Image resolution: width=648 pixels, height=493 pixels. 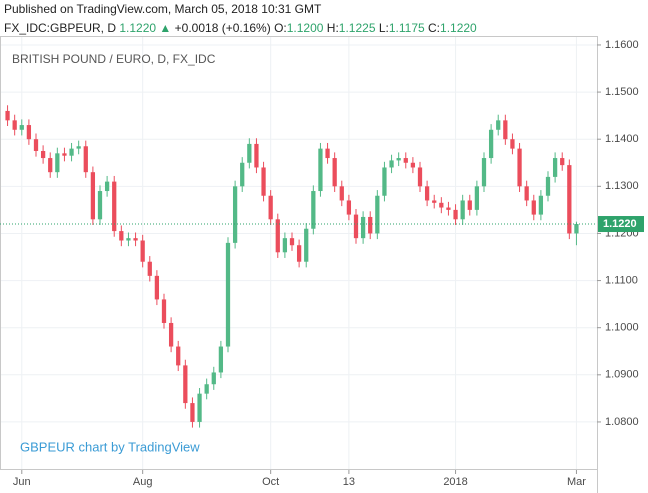 I want to click on x-tick-label: 13, so click(x=349, y=482).